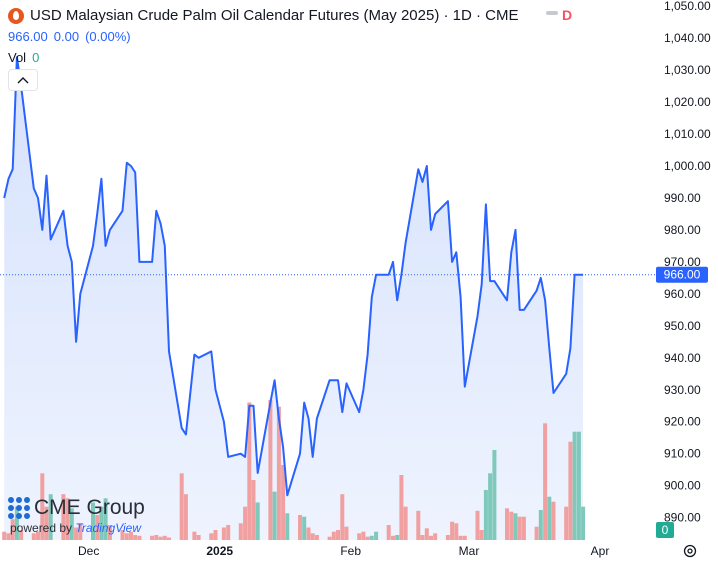  I want to click on y-tick-label: 940.00, so click(682, 358).